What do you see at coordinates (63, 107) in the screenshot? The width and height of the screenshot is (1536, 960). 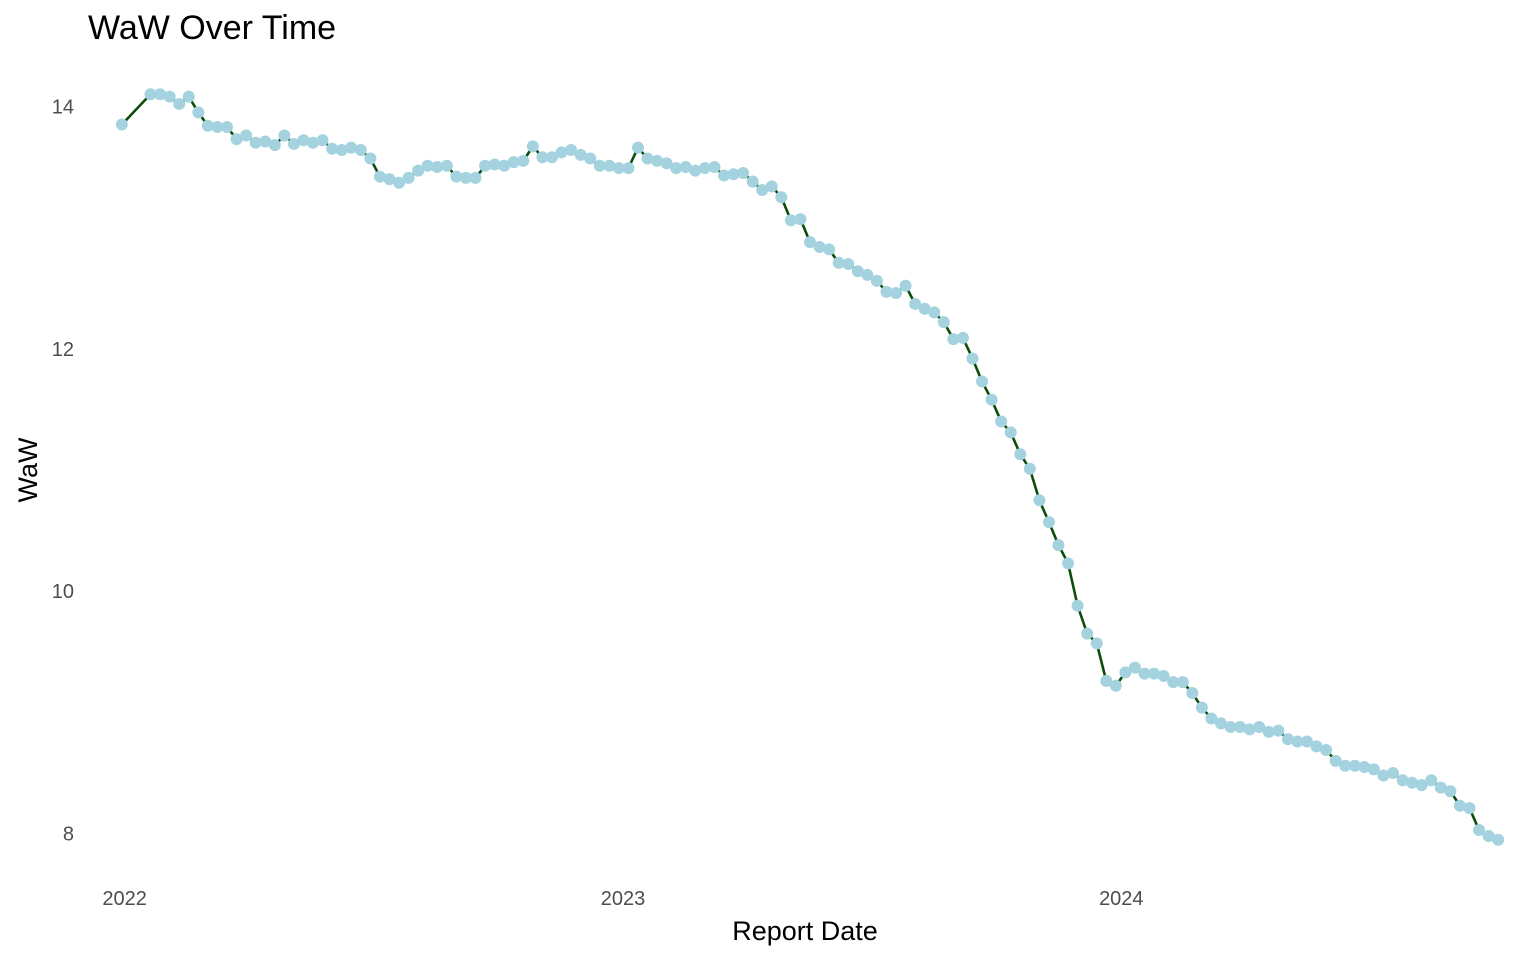 I see `y-tick-label: 14` at bounding box center [63, 107].